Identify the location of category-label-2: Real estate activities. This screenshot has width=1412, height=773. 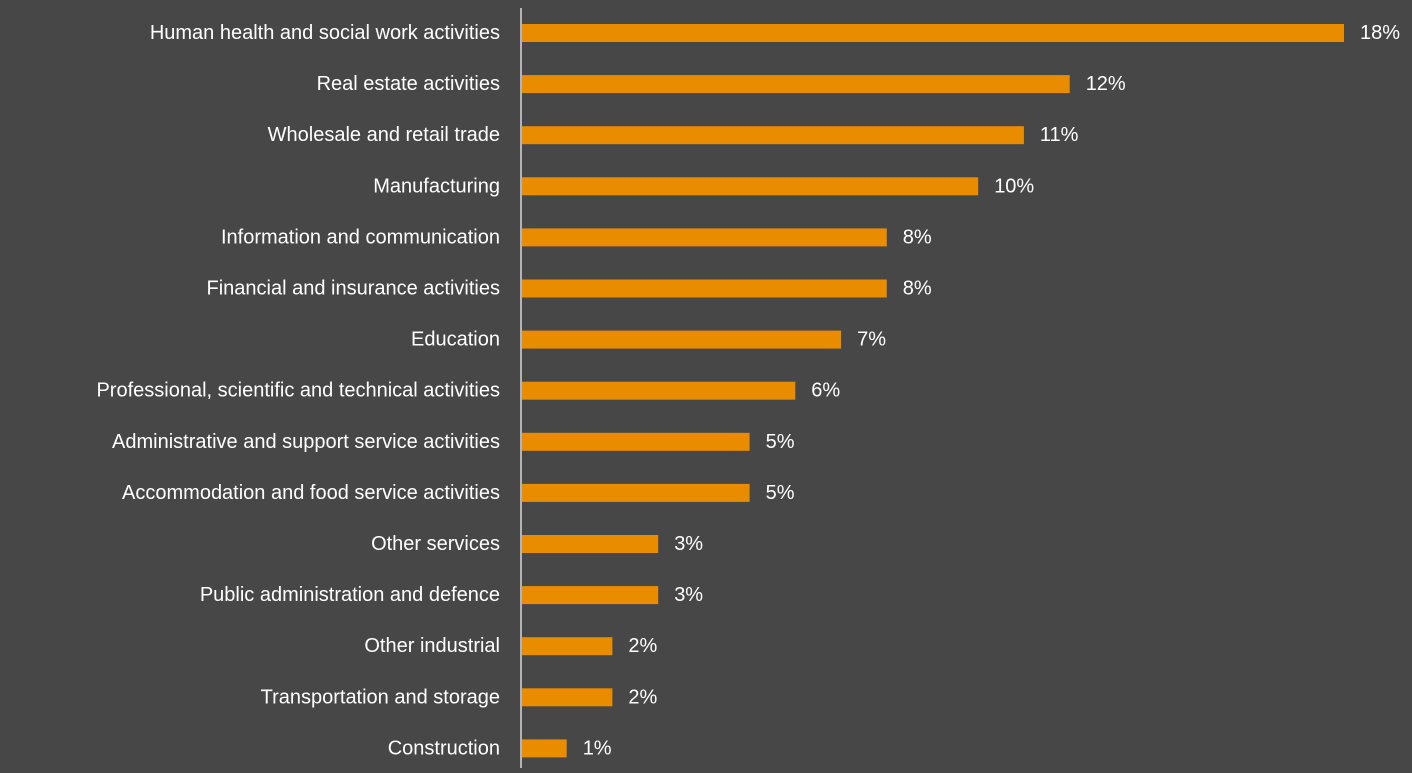
(408, 84).